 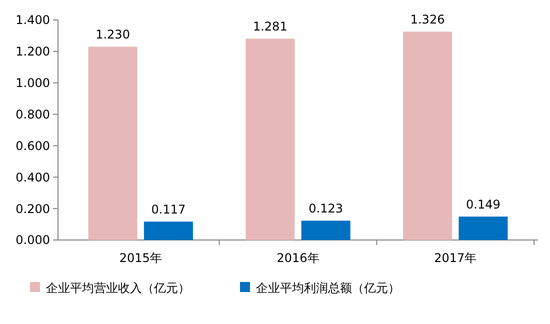 What do you see at coordinates (33, 145) in the screenshot?
I see `y-tick-label: 0.600` at bounding box center [33, 145].